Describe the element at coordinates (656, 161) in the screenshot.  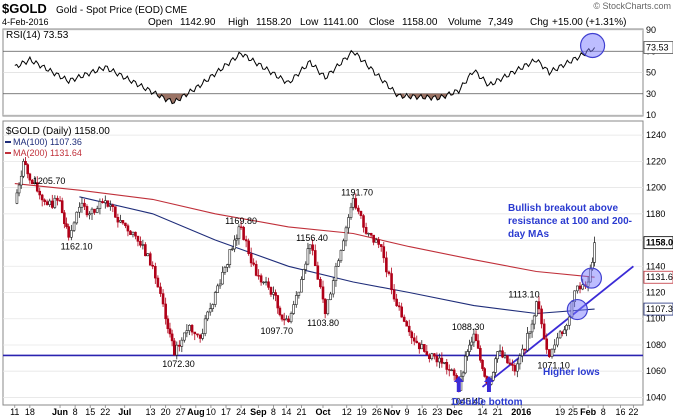
I see `price-tick-label: 1220` at that location.